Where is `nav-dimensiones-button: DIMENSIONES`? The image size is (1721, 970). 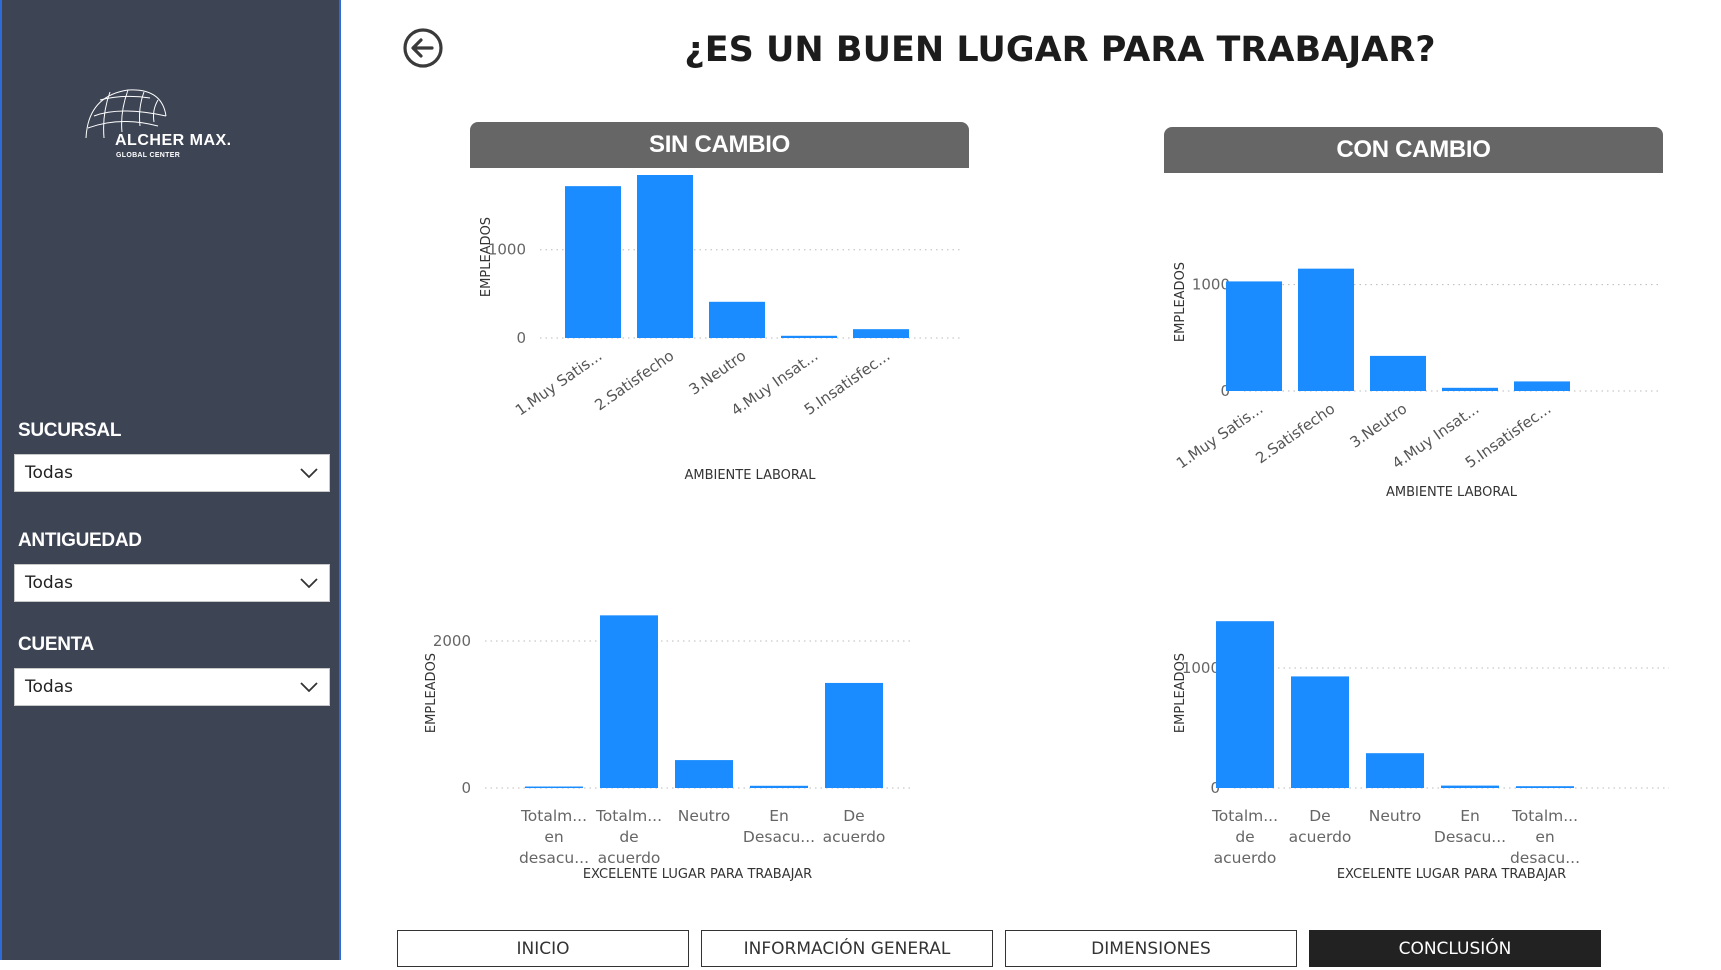
nav-dimensiones-button: DIMENSIONES is located at coordinates (1151, 948).